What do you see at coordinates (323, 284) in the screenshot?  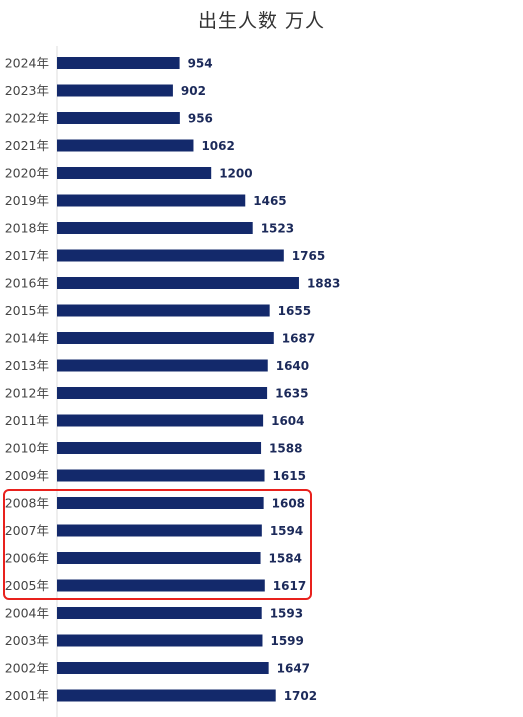 I see `value-label: 1883` at bounding box center [323, 284].